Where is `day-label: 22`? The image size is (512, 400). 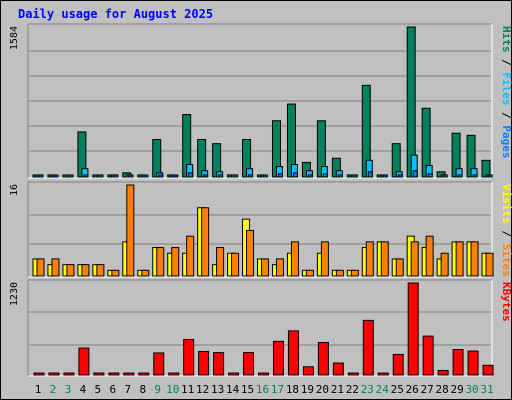 day-label: 22 is located at coordinates (352, 389).